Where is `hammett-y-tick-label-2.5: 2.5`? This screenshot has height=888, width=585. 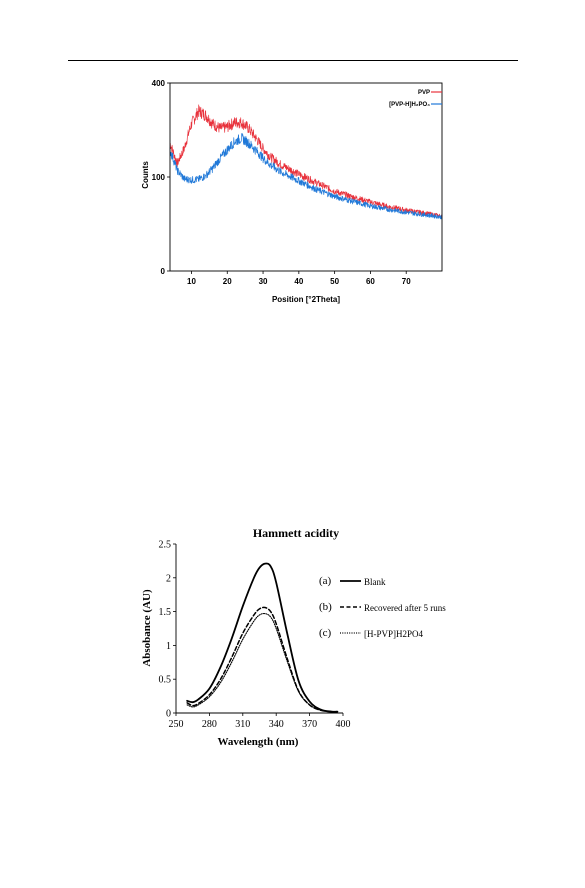 hammett-y-tick-label-2.5: 2.5 is located at coordinates (165, 545).